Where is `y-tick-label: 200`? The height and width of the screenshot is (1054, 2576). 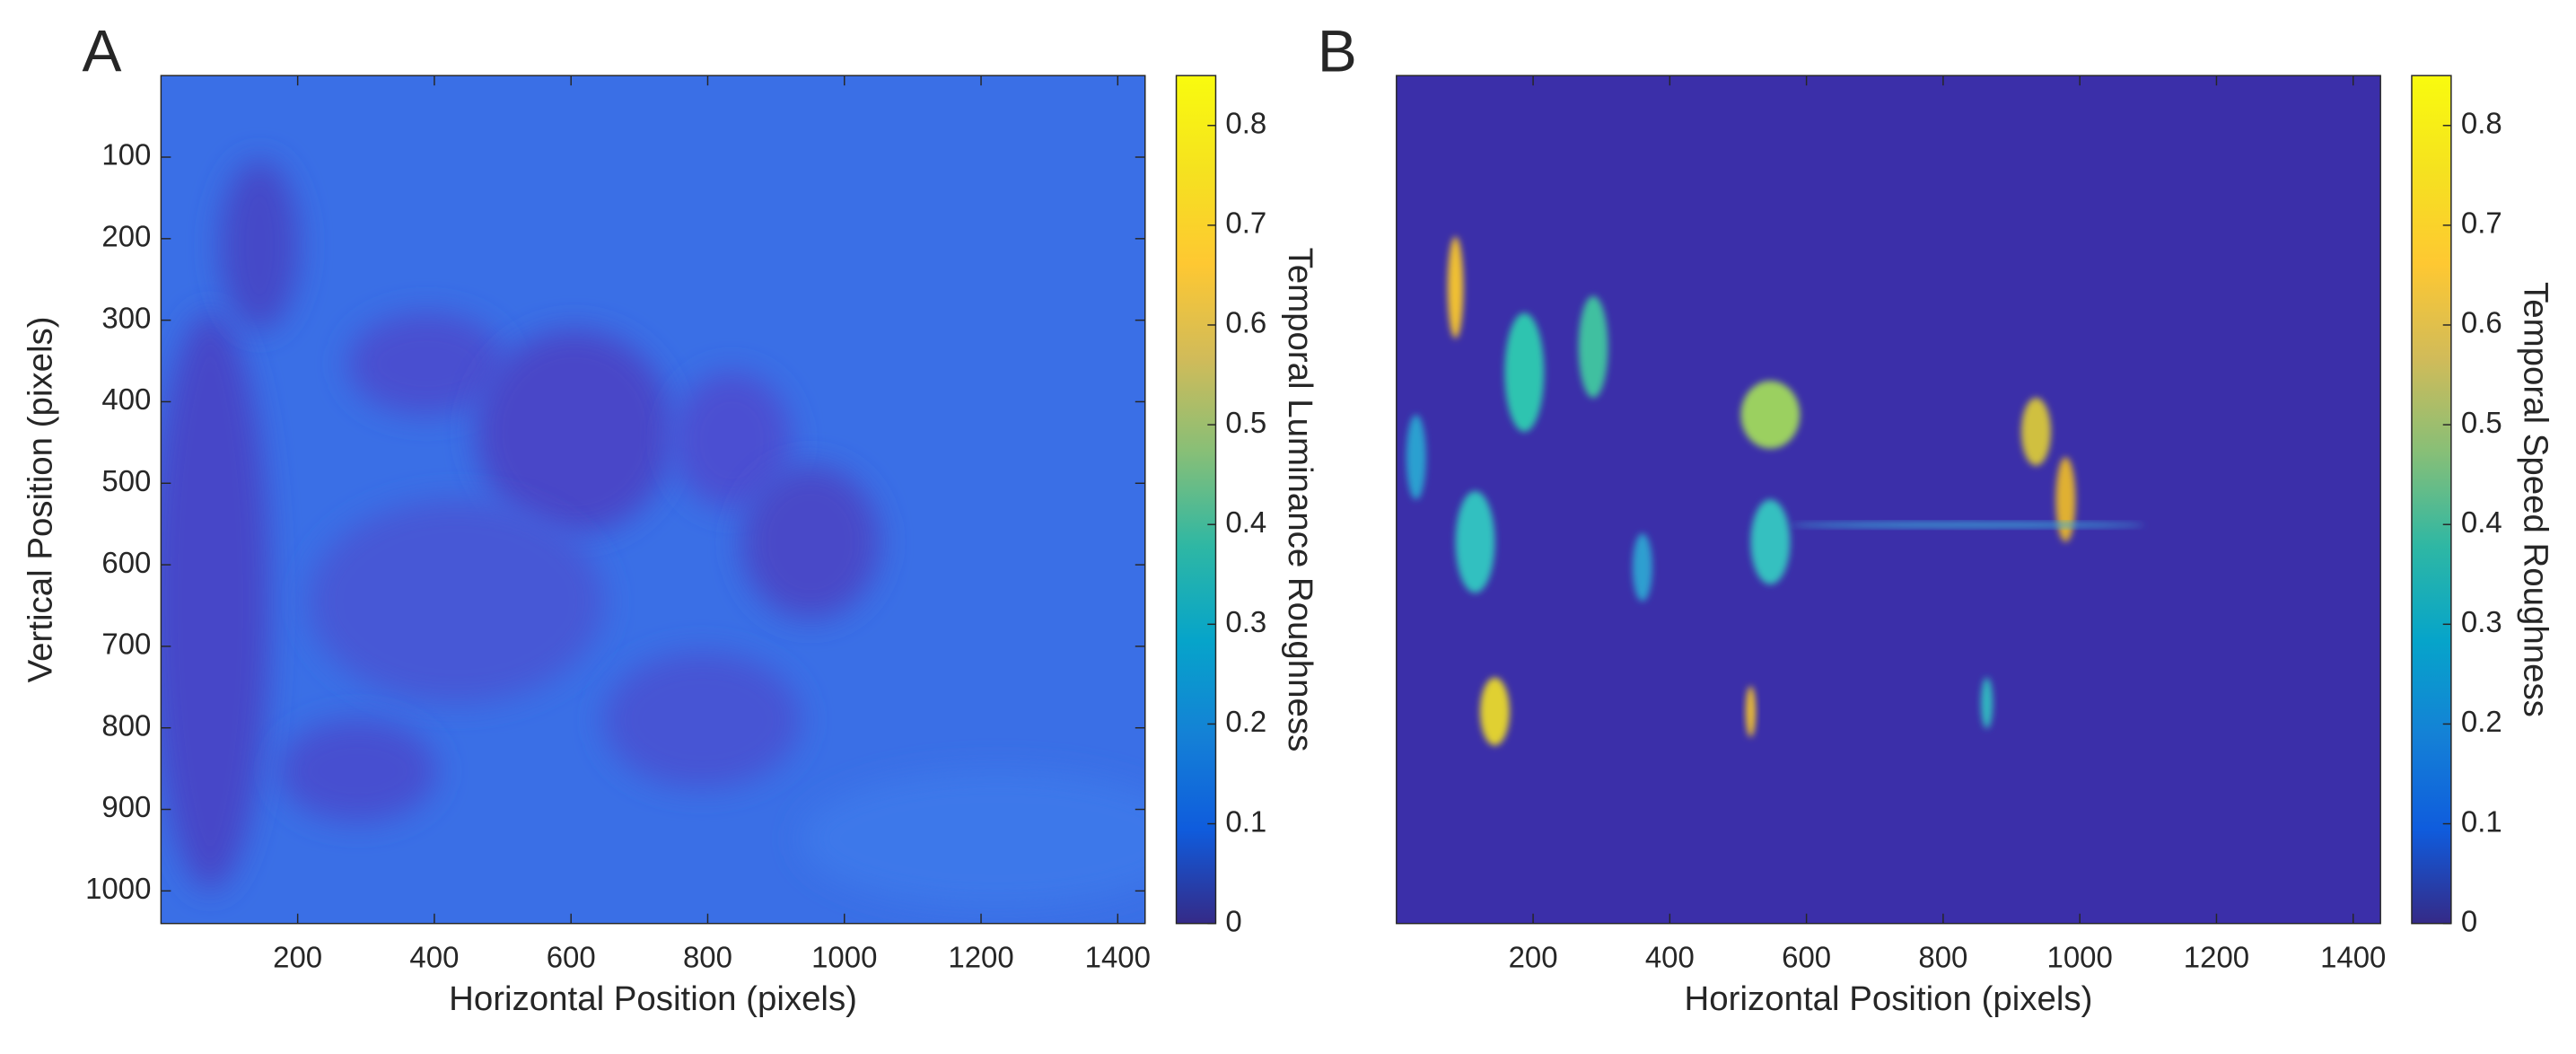 y-tick-label: 200 is located at coordinates (126, 237).